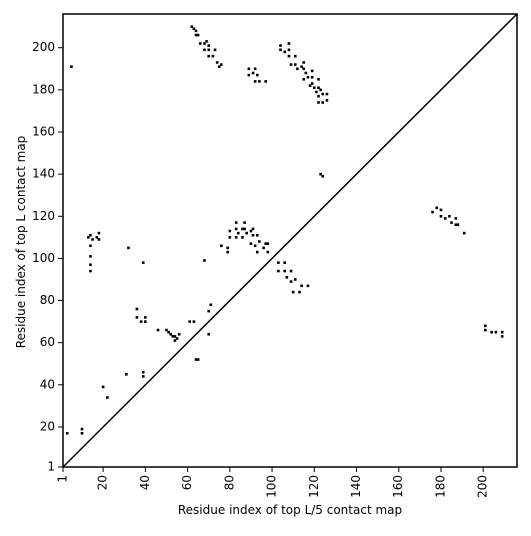 Image resolution: width=531 pixels, height=536 pixels. Describe the element at coordinates (43, 174) in the screenshot. I see `y-tick-label: 140` at that location.